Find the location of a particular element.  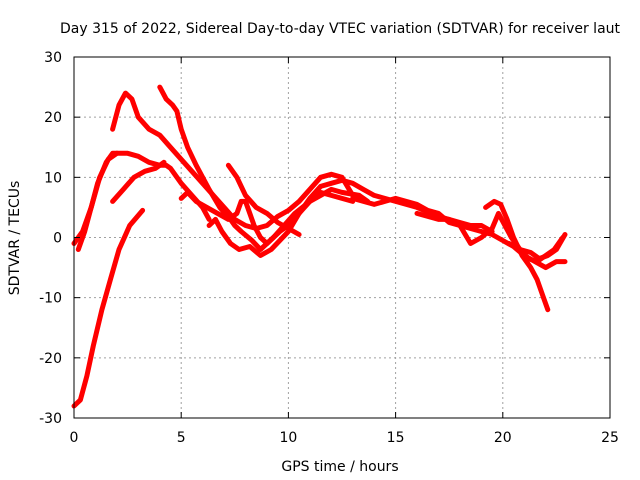

x-tick-label: 10 is located at coordinates (288, 438).